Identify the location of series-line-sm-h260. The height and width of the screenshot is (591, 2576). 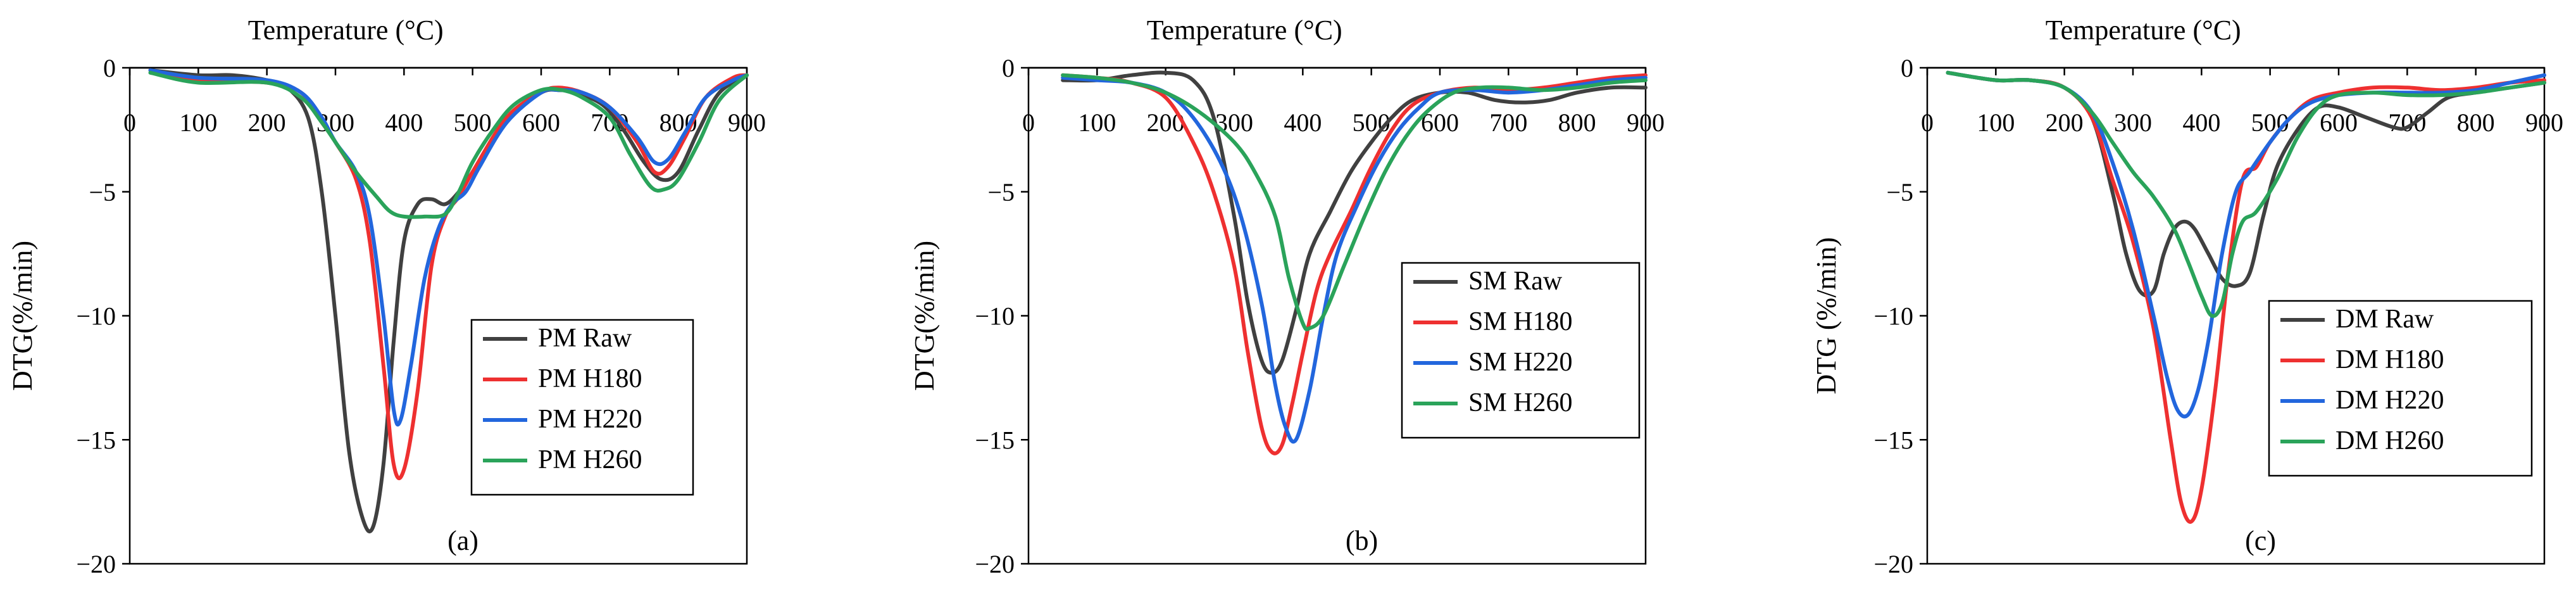
(1355, 202).